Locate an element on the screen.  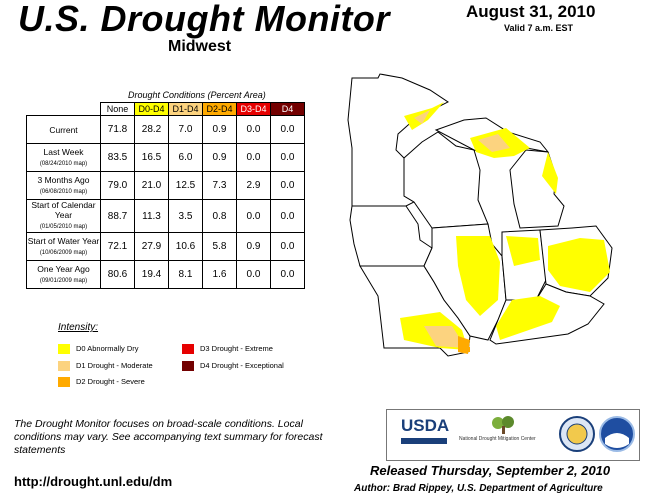
col-header-d4: D4 is located at coordinates (287, 109).